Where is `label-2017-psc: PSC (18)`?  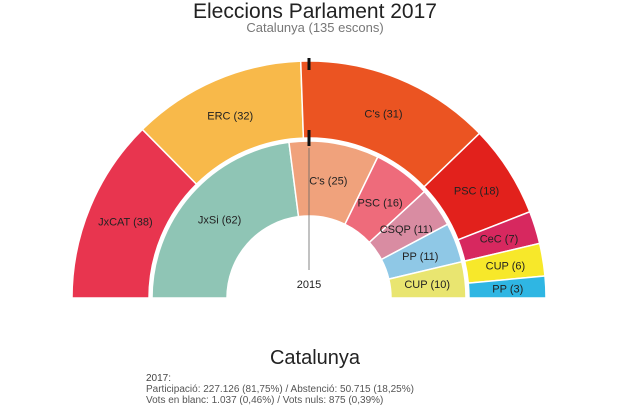 label-2017-psc: PSC (18) is located at coordinates (476, 192).